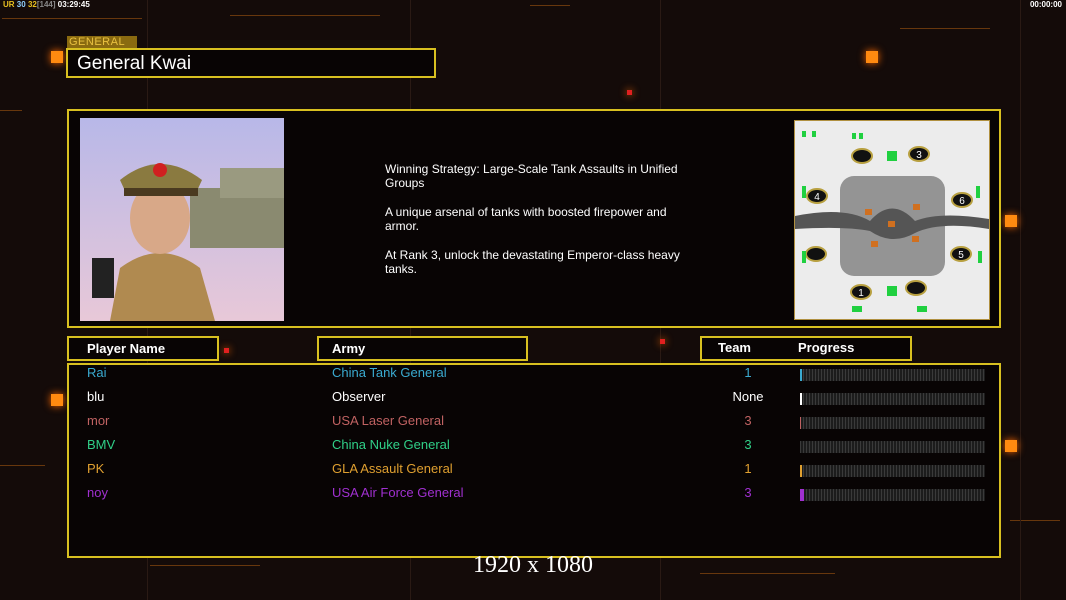 This screenshot has width=1066, height=600. What do you see at coordinates (96, 468) in the screenshot?
I see `player-name: PK` at bounding box center [96, 468].